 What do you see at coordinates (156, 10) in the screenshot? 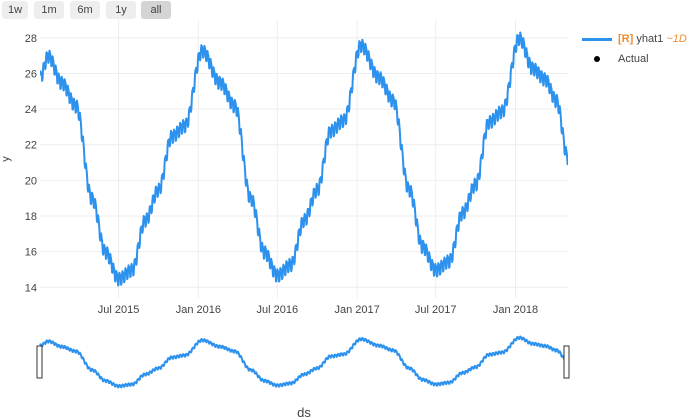
I see `range-button-all: all` at bounding box center [156, 10].